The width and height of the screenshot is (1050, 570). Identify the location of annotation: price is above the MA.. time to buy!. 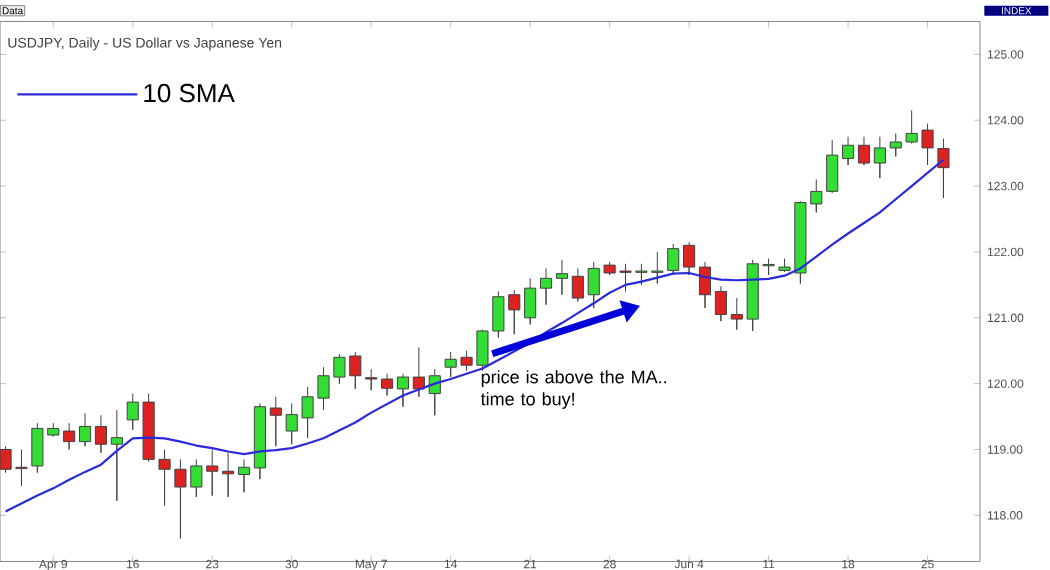
(573, 389).